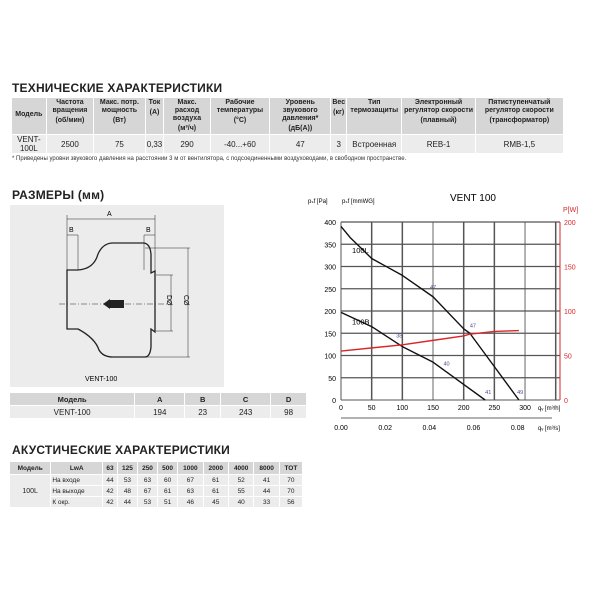 This screenshot has width=600, height=600. What do you see at coordinates (300, 116) in the screenshot?
I see `tech-header: Уровень звукового давления* (дБ(А))` at bounding box center [300, 116].